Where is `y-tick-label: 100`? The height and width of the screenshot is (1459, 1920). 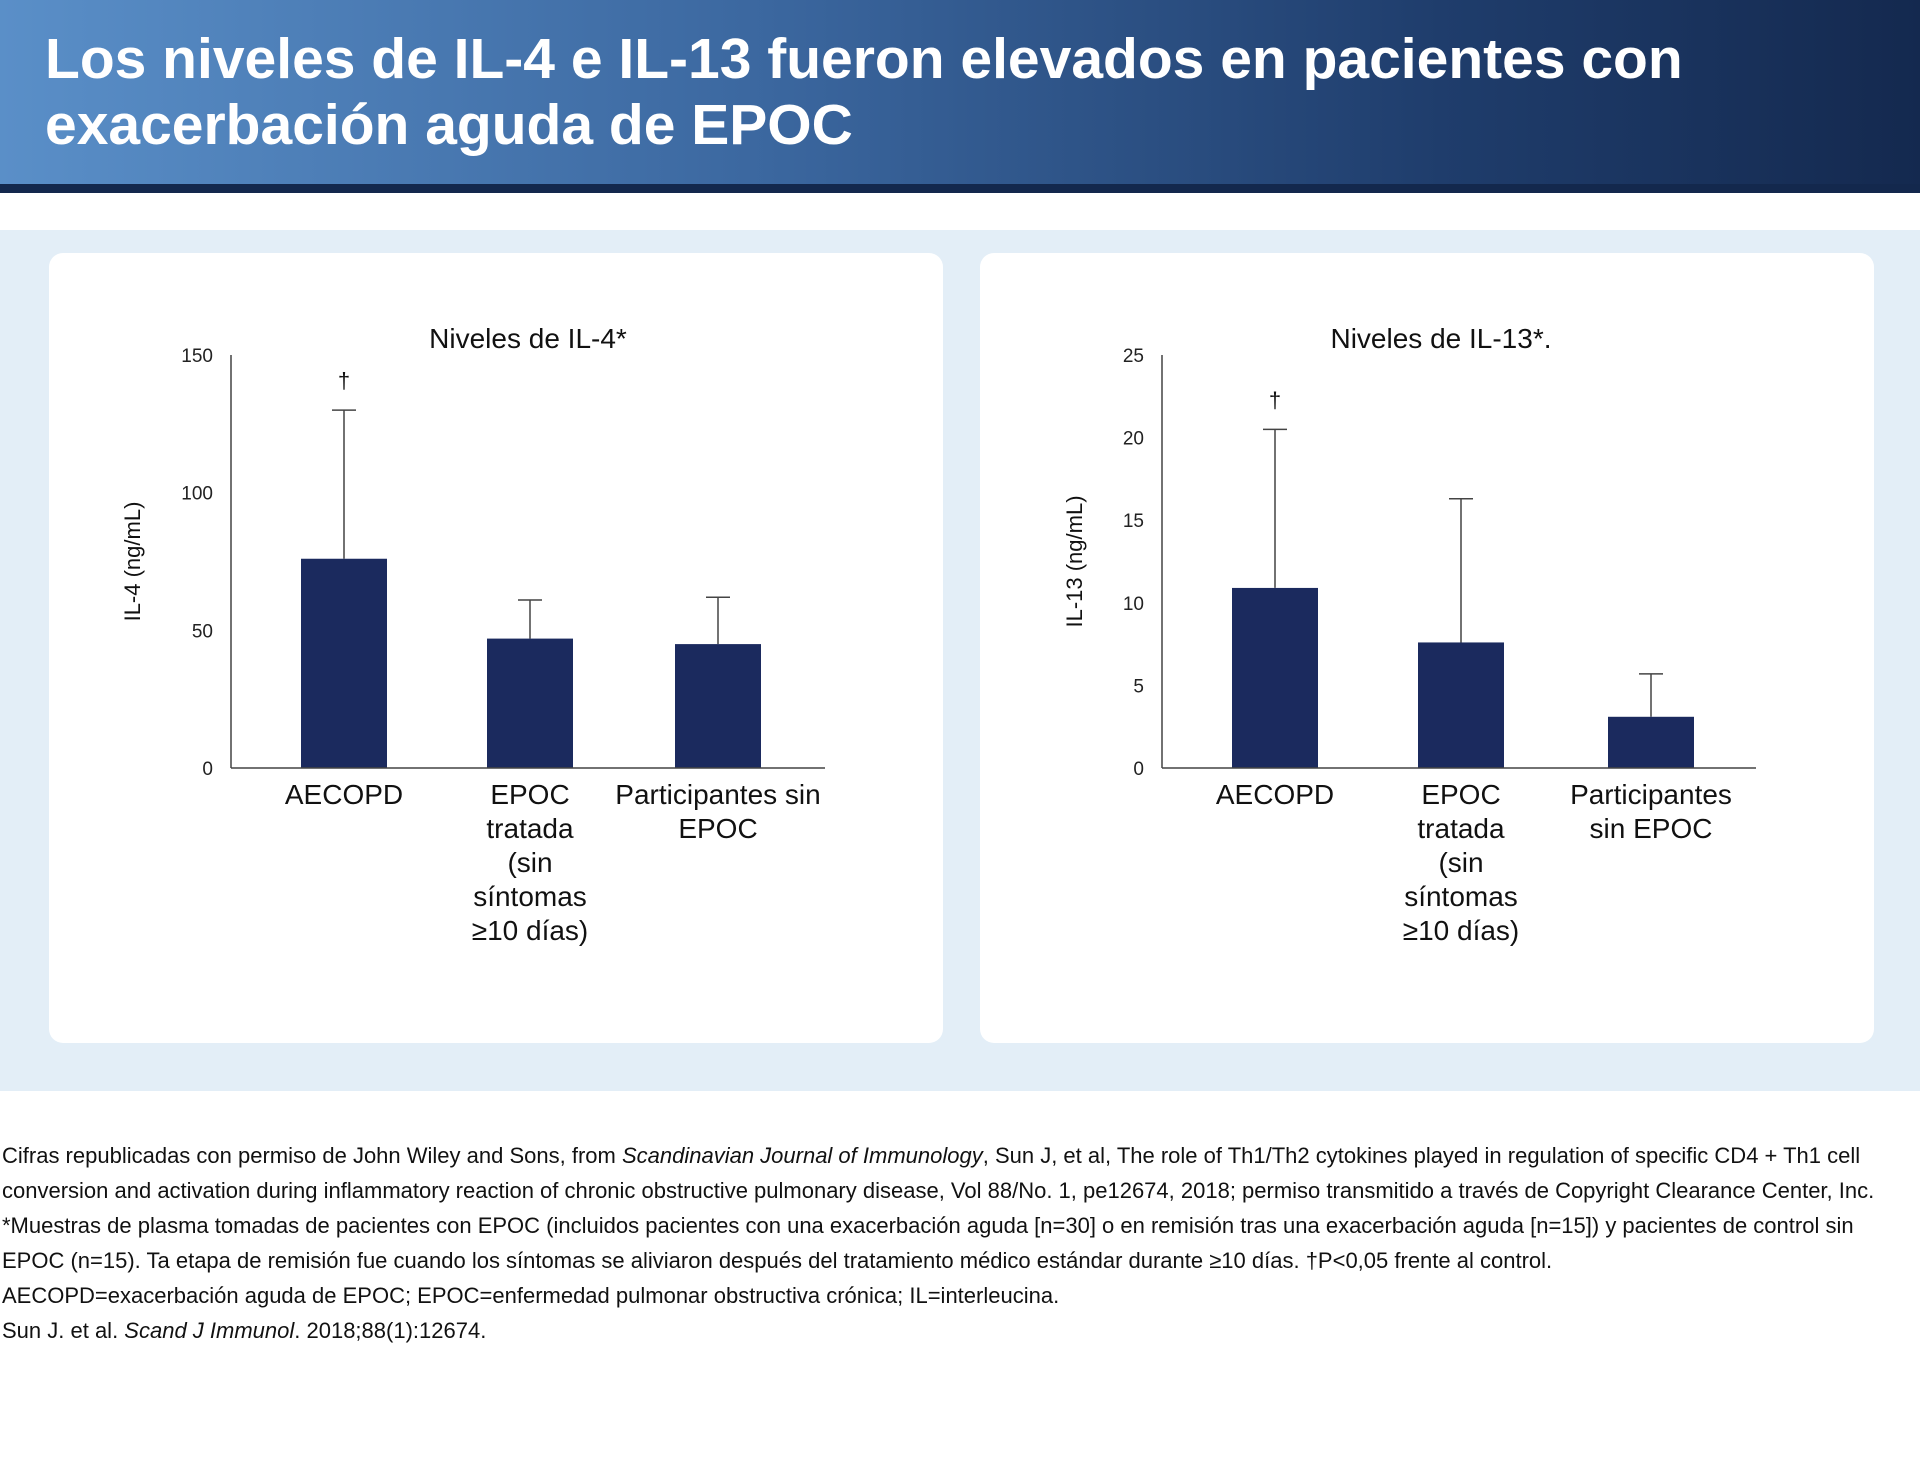 y-tick-label: 100 is located at coordinates (197, 494).